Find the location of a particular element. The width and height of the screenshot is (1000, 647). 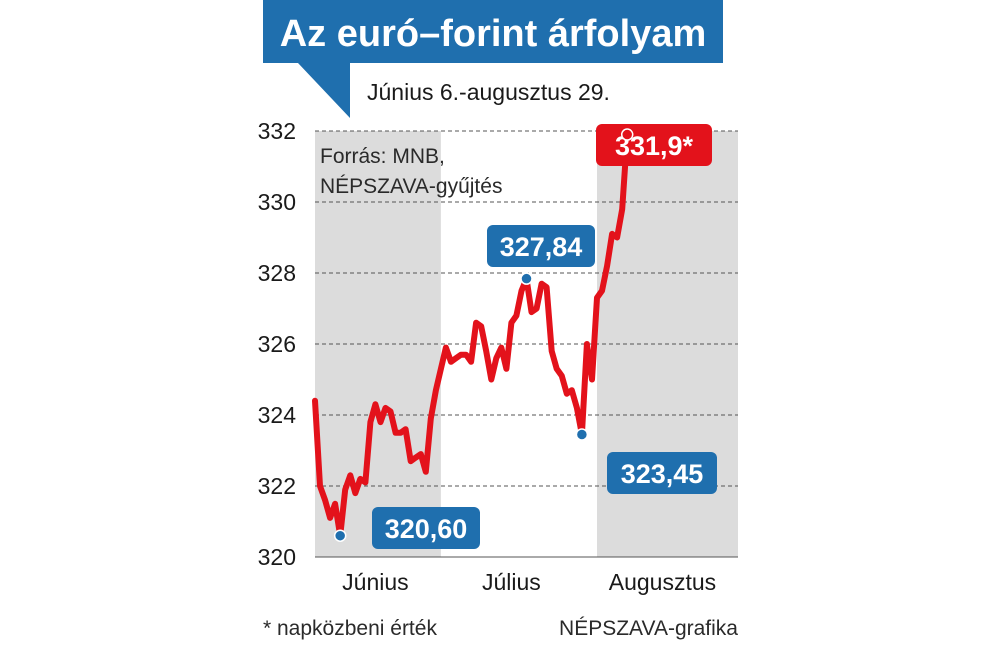

source-line-2: NÉPSZAVA-gyűjtés is located at coordinates (411, 186).